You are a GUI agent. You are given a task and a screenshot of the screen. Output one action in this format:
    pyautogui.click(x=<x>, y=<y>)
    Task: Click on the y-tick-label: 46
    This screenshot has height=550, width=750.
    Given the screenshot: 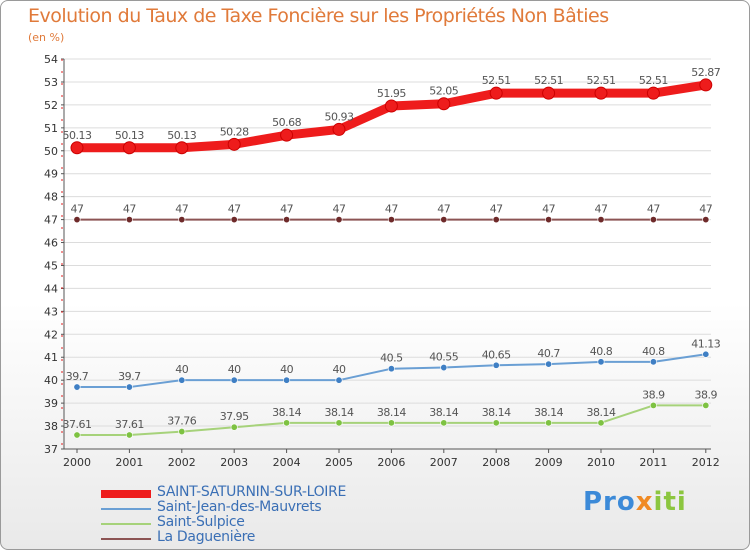 What is the action you would take?
    pyautogui.click(x=51, y=243)
    